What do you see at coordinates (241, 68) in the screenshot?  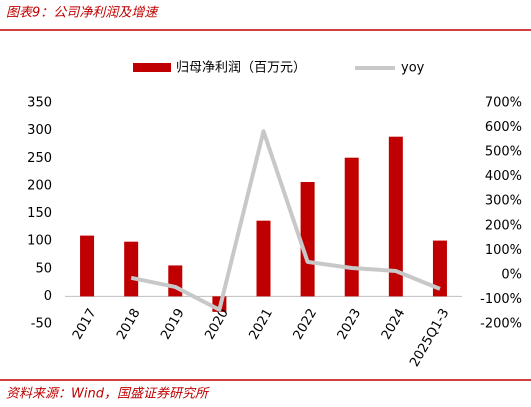 I see `legend-label: 归母净利润（百万元）` at bounding box center [241, 68].